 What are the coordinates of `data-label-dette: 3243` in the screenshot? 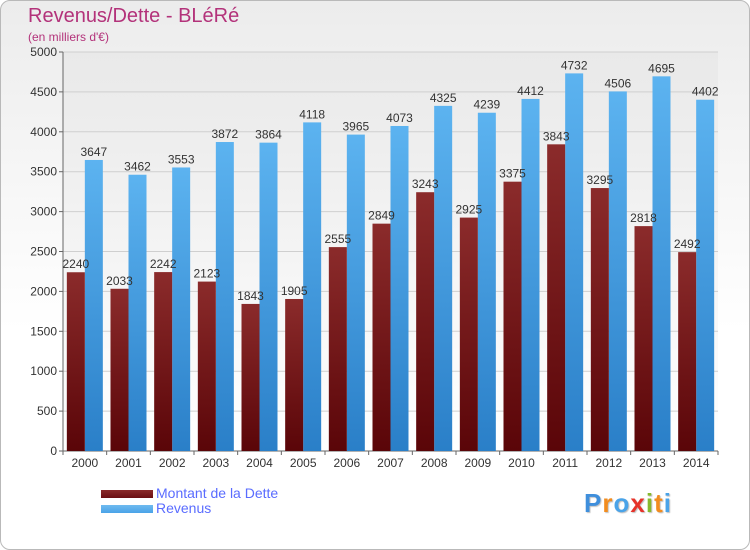 It's located at (425, 184).